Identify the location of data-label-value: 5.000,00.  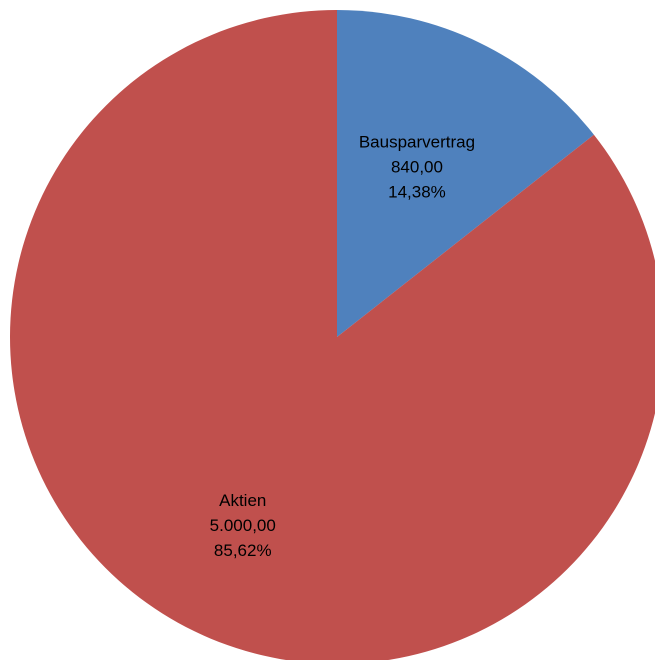
(243, 525).